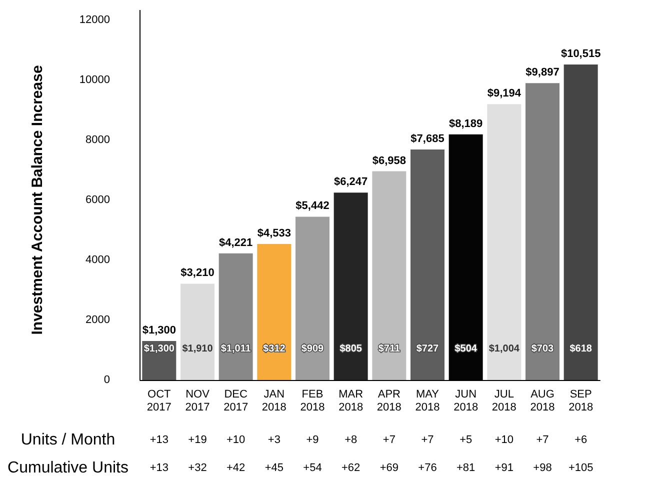 This screenshot has width=650, height=482. Describe the element at coordinates (351, 401) in the screenshot. I see `x-tick-label: MAR 2018` at that location.